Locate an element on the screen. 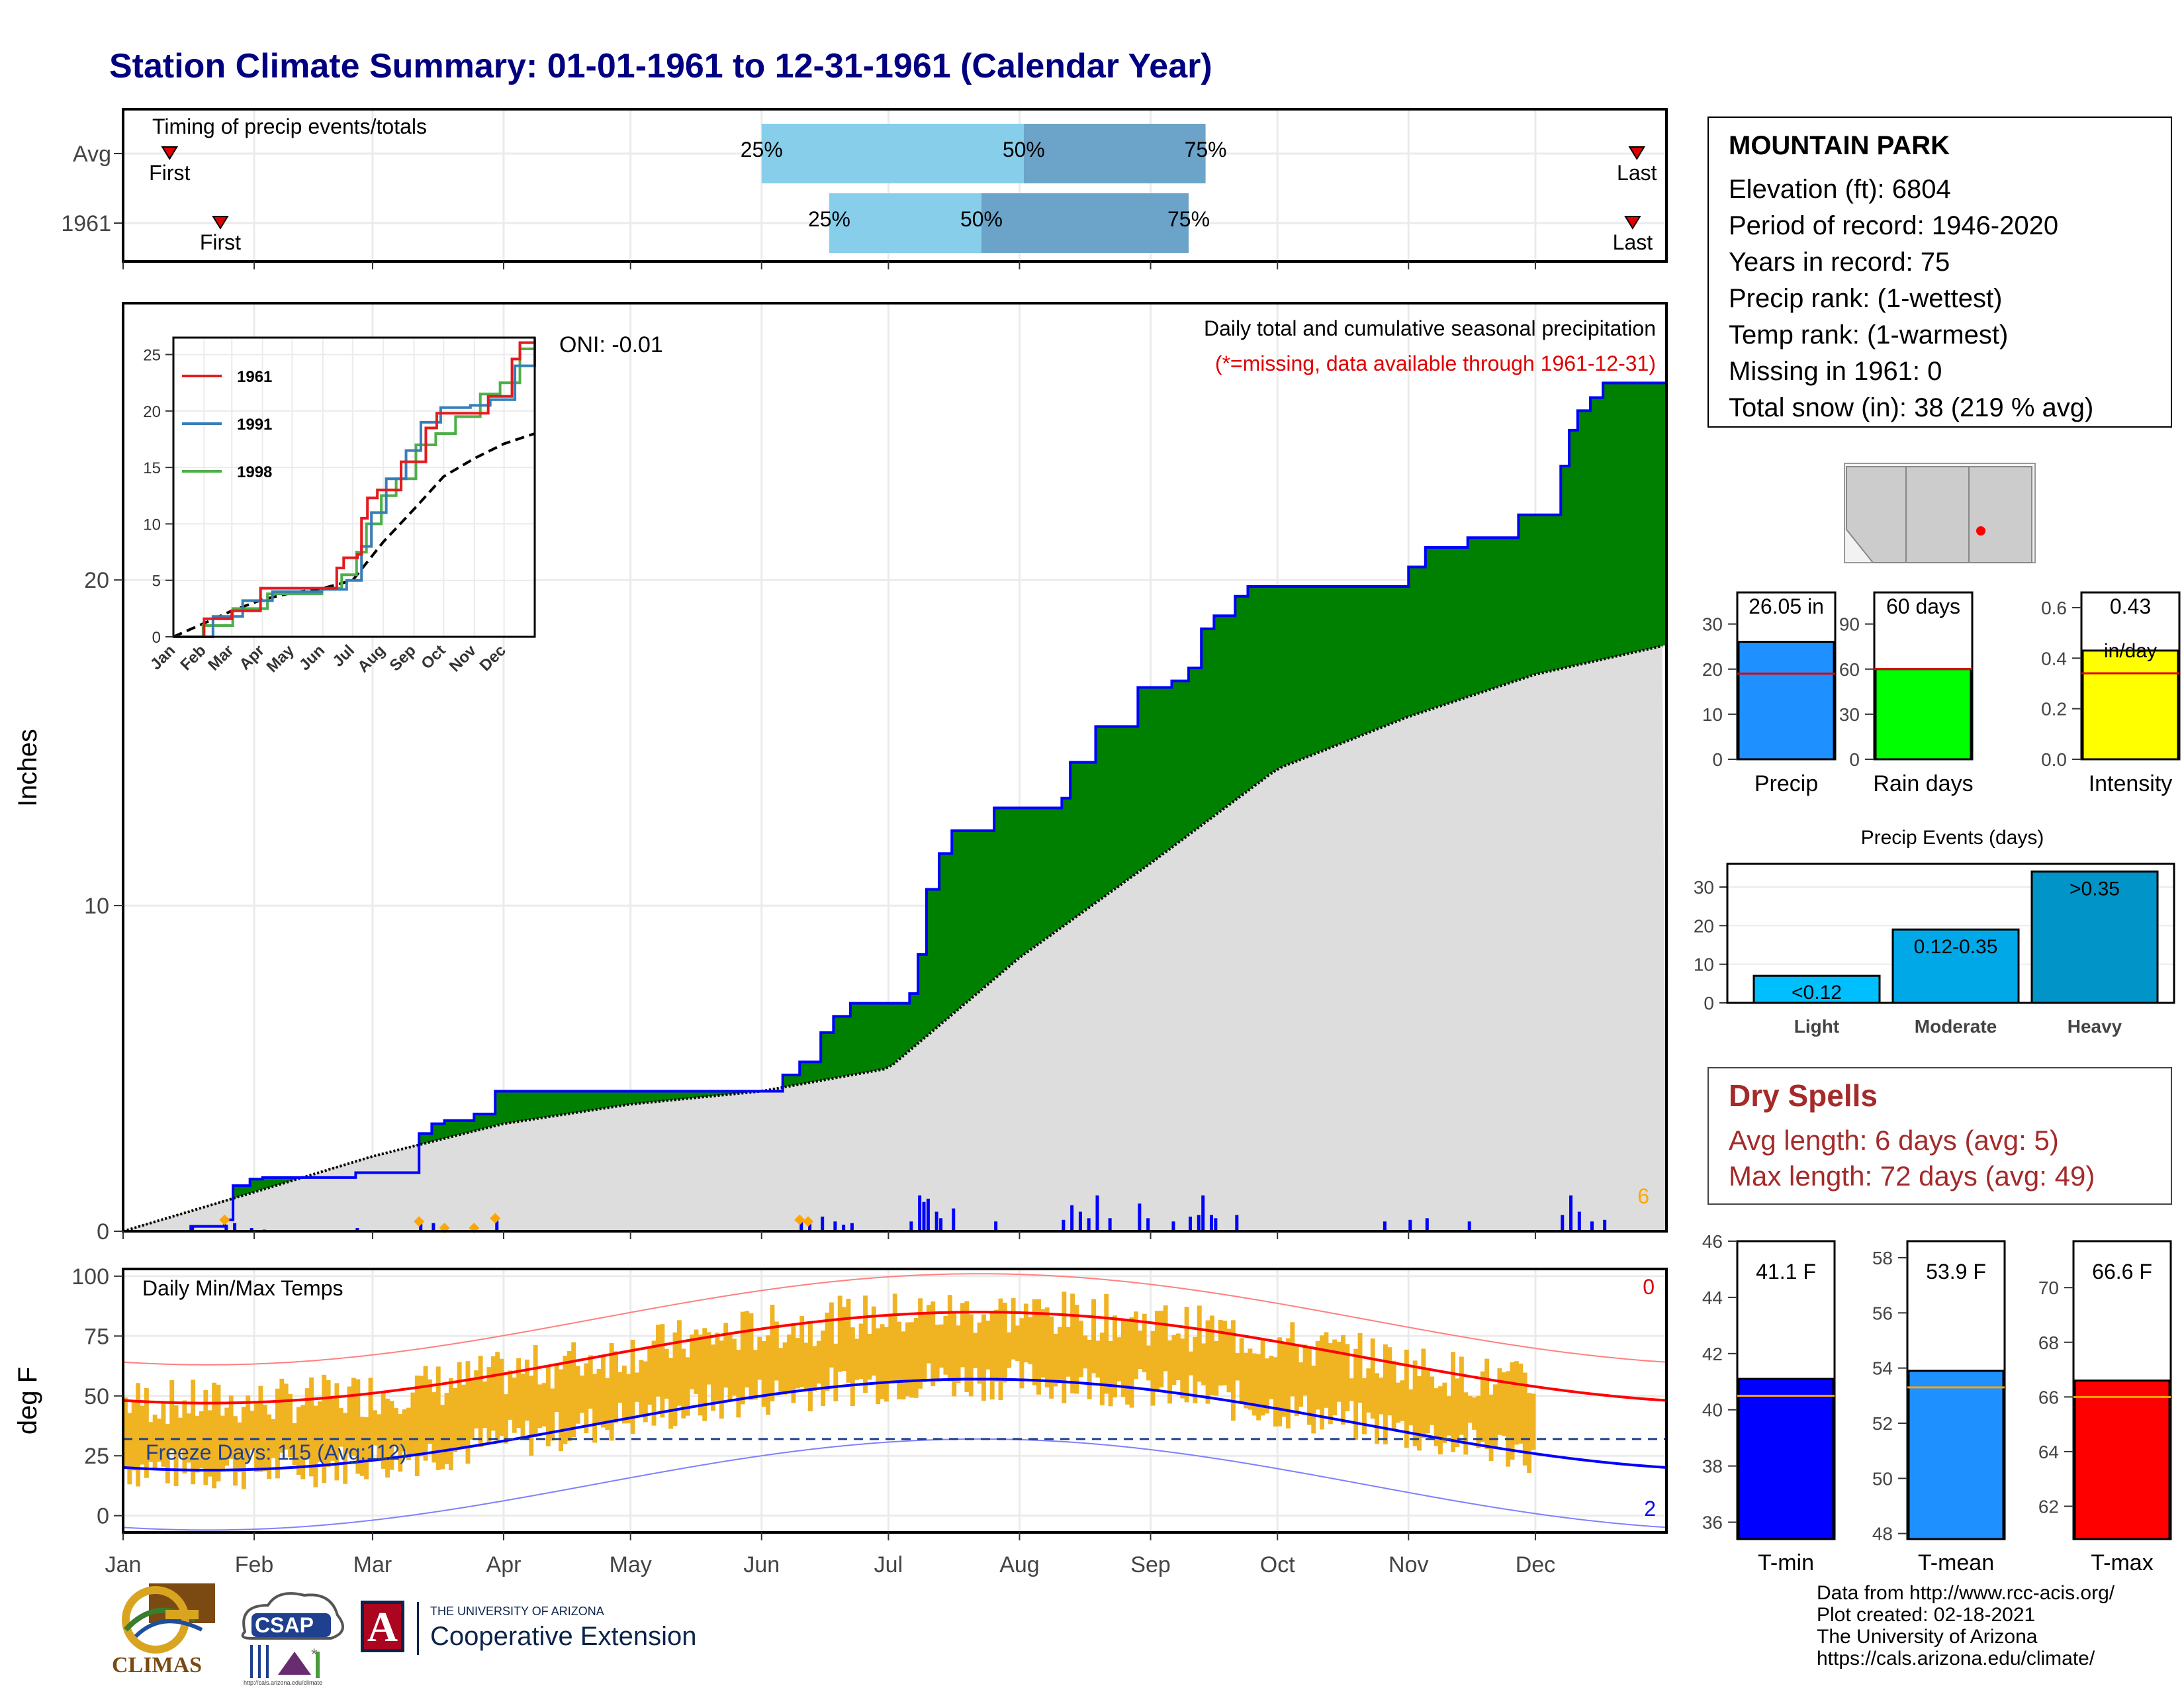 The height and width of the screenshot is (1688, 2184). dry-spells-avg: Avg length: 6 days (avg: 5) is located at coordinates (1894, 1140).